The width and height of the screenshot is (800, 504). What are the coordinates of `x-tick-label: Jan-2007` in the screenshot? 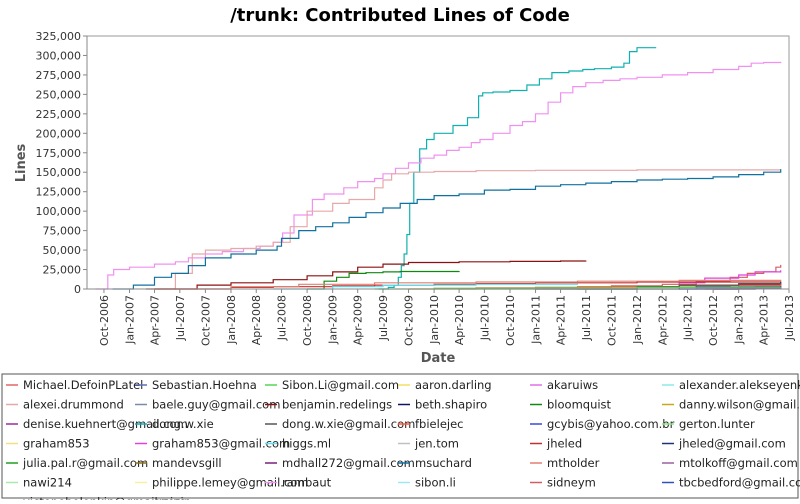 It's located at (130, 320).